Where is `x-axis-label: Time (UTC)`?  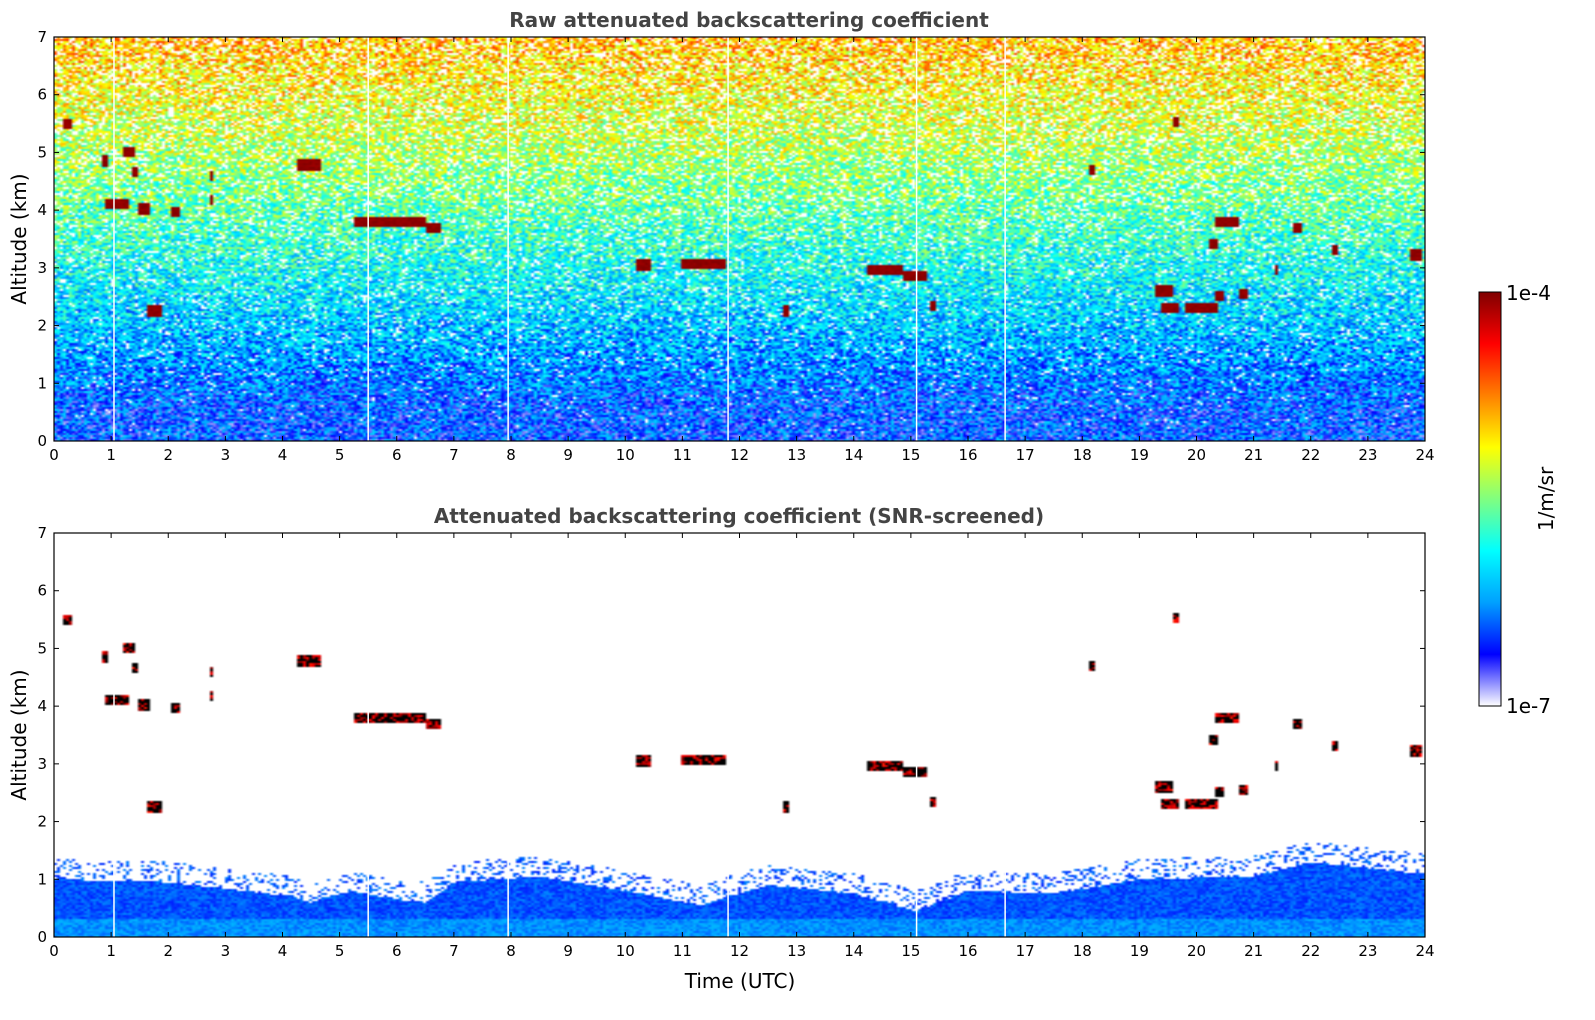 x-axis-label: Time (UTC) is located at coordinates (740, 981).